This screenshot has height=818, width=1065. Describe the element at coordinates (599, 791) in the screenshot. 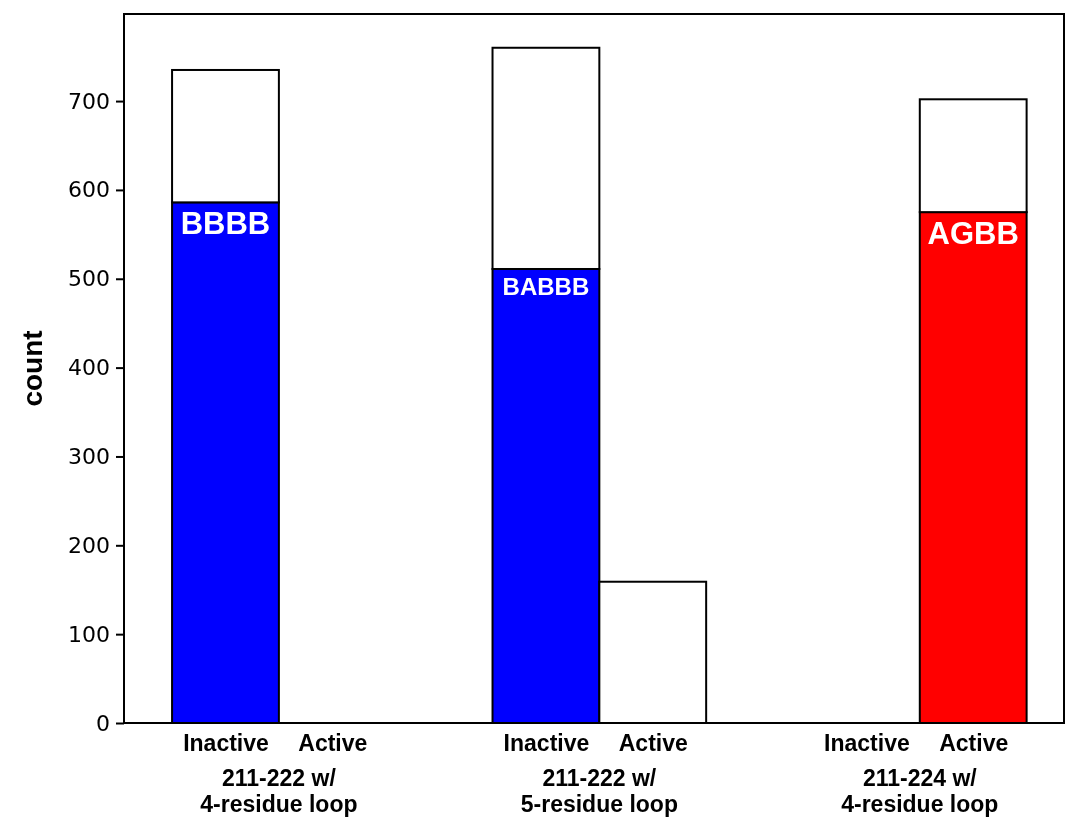

I see `text: 211-222 w/ 5-residue loop` at that location.